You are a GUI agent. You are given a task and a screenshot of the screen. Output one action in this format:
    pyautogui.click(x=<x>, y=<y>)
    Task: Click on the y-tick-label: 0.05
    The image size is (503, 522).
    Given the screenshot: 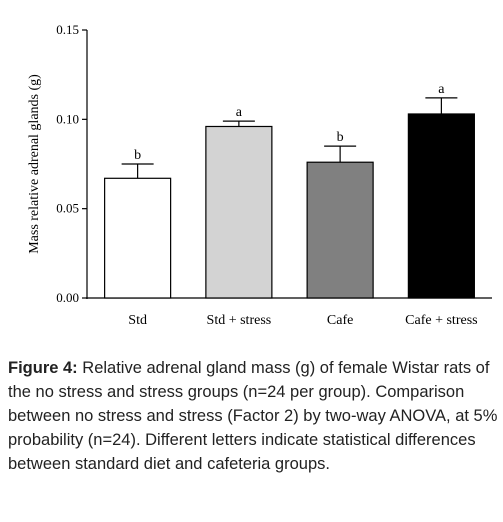 What is the action you would take?
    pyautogui.click(x=67, y=208)
    